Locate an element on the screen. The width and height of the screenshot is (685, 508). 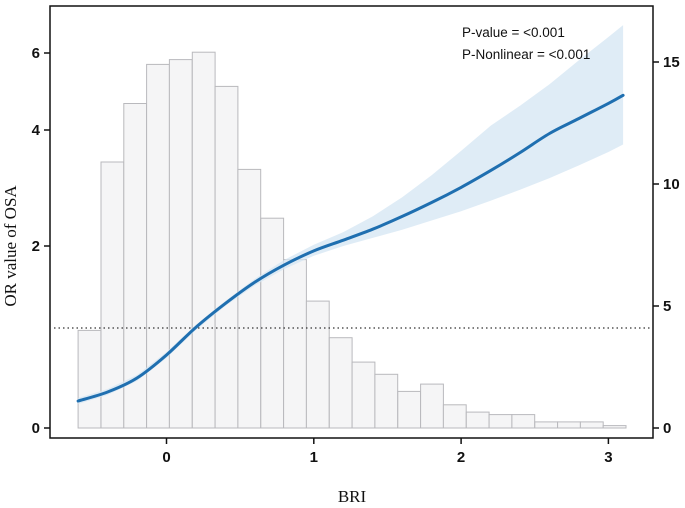
left-y-tick-label: 2 is located at coordinates (36, 246).